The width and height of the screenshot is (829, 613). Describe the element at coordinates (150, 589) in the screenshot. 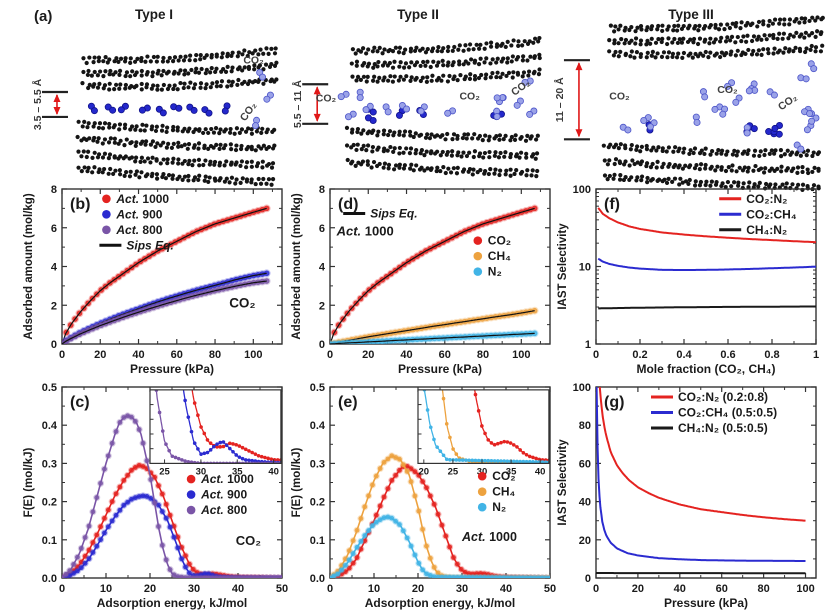

I see `svg-text: 20` at that location.